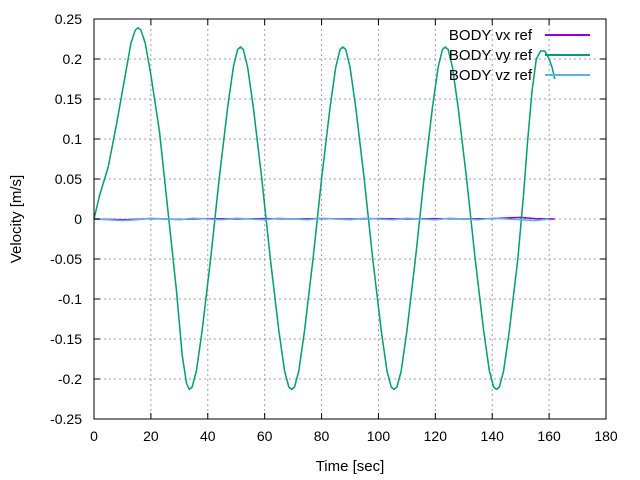  Describe the element at coordinates (68, 19) in the screenshot. I see `y-tick-label: 0.25` at that location.